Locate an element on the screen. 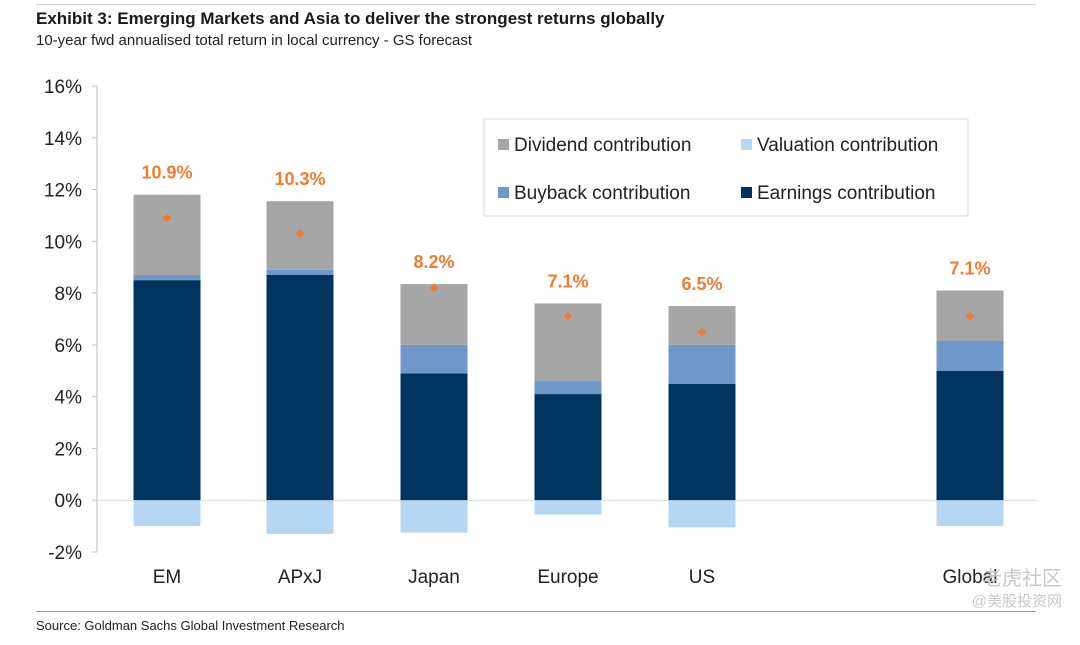 This screenshot has width=1080, height=645. total-label: 6.5% is located at coordinates (701, 284).